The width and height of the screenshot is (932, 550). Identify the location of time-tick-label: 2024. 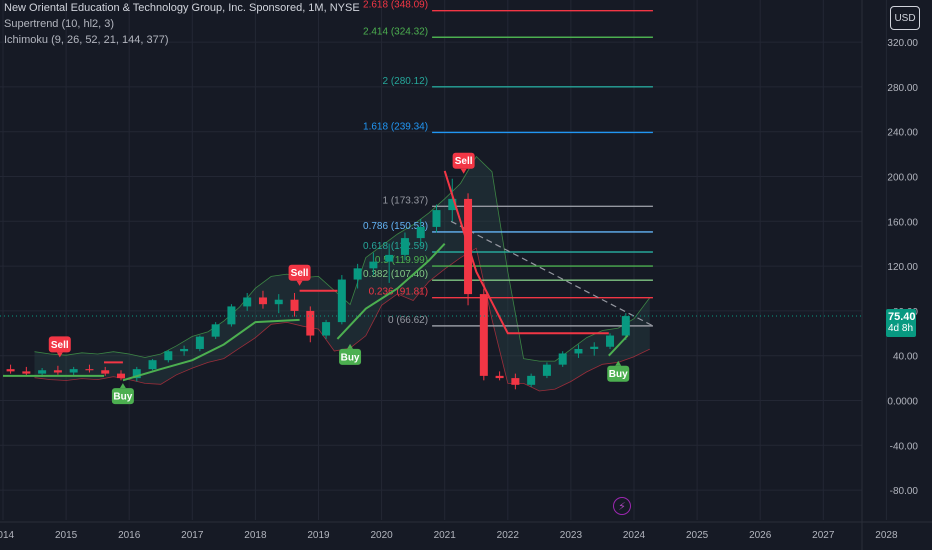
(634, 535).